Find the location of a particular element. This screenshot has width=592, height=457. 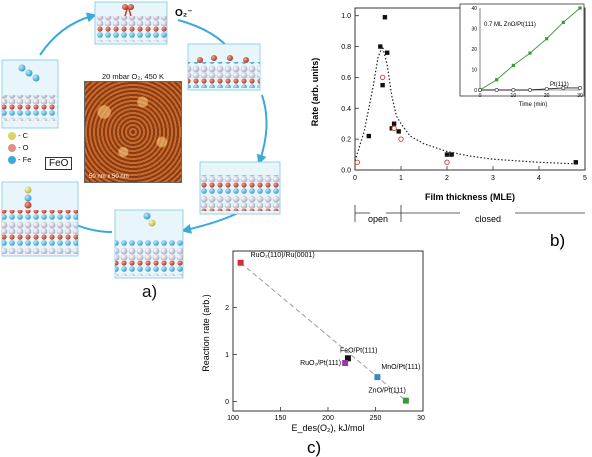

point-label: RuO₂/Pt(111) is located at coordinates (320, 363).